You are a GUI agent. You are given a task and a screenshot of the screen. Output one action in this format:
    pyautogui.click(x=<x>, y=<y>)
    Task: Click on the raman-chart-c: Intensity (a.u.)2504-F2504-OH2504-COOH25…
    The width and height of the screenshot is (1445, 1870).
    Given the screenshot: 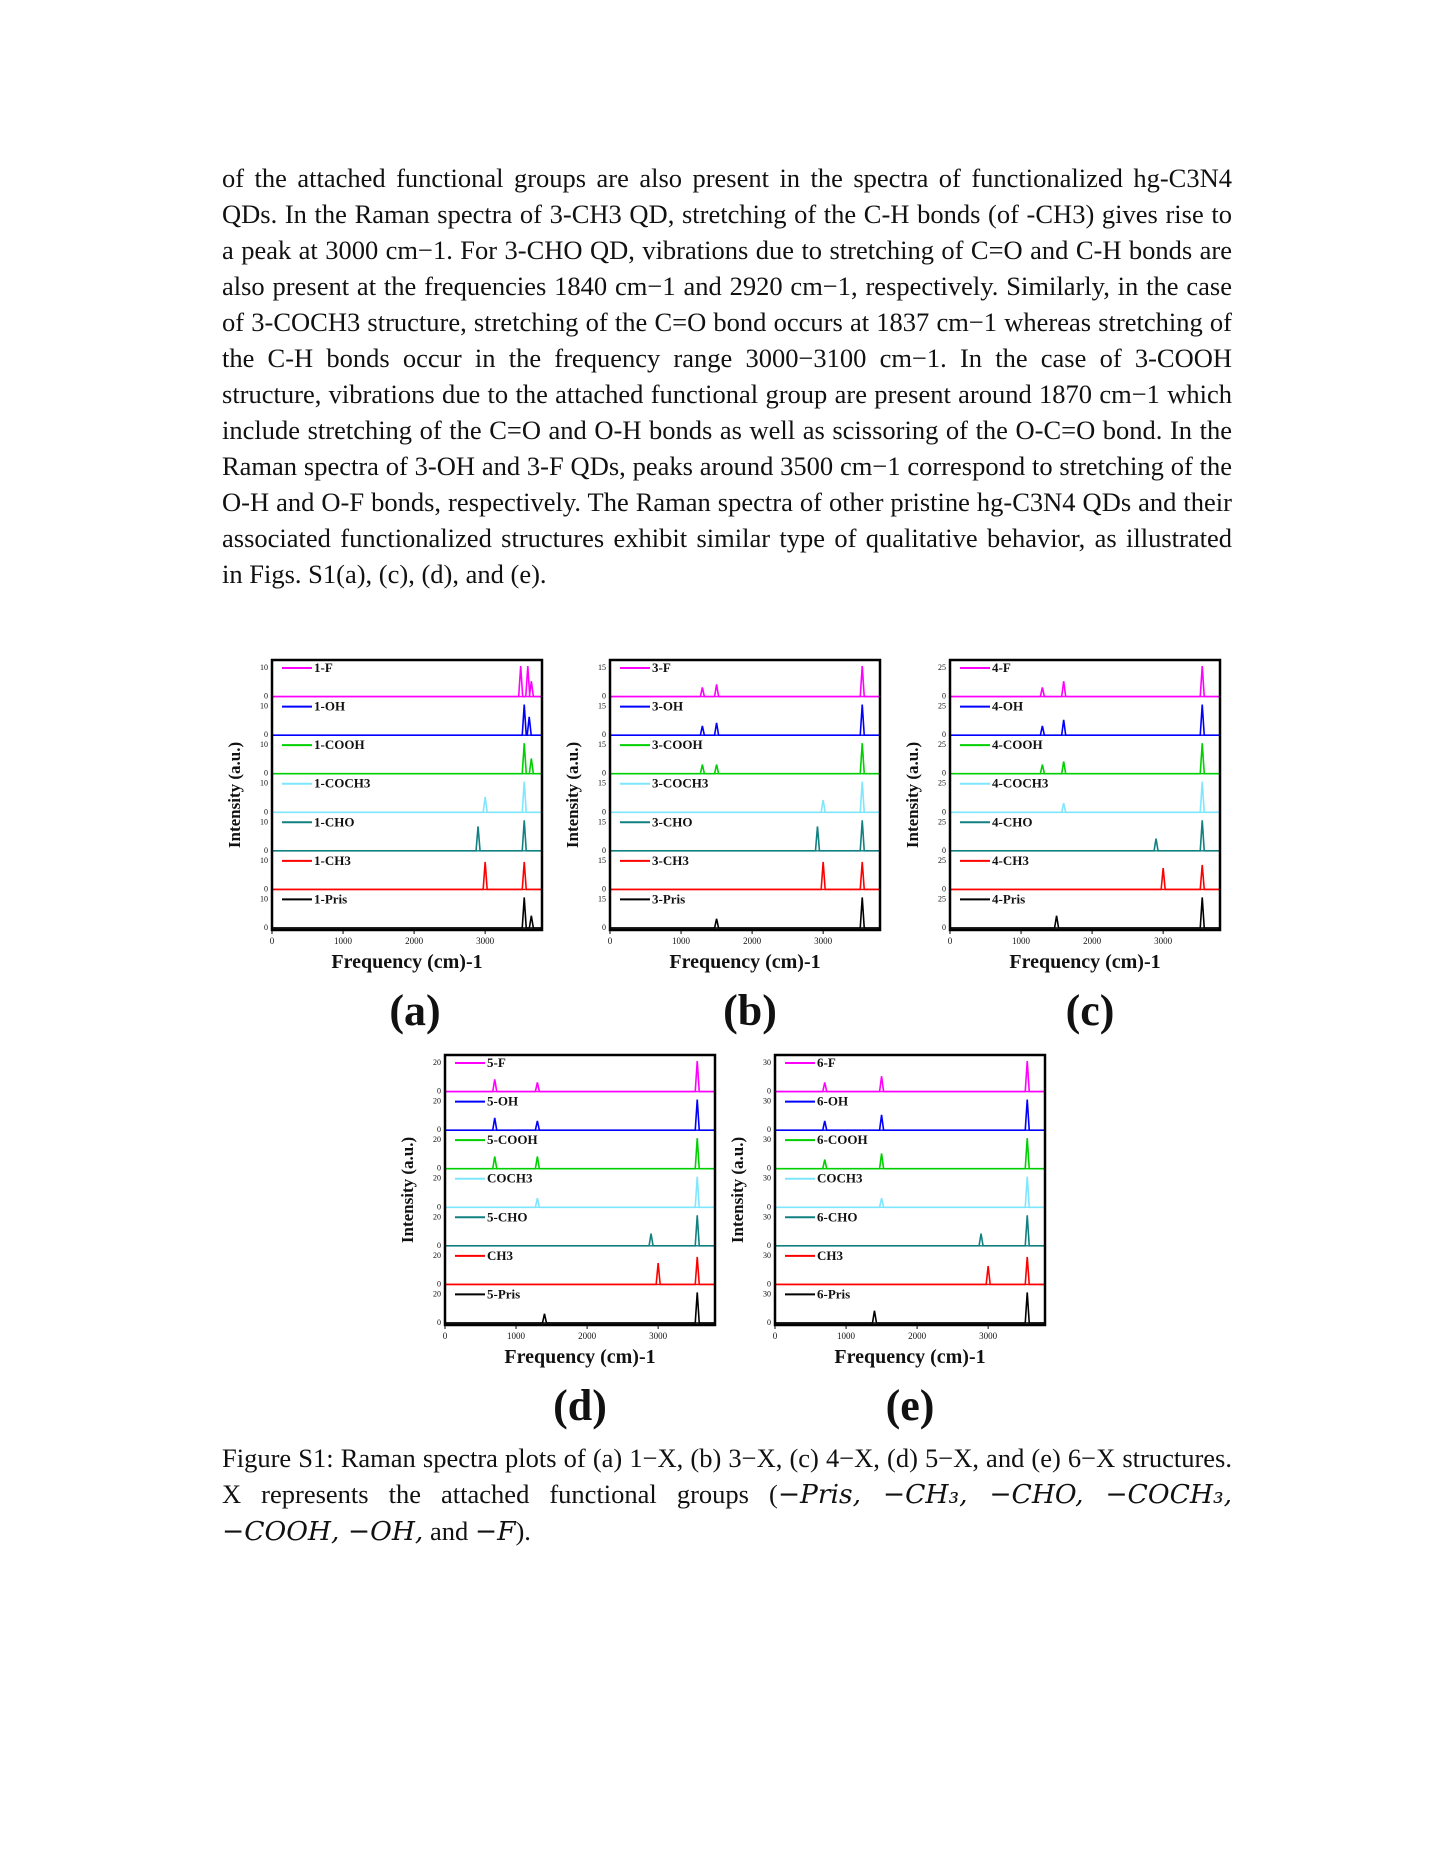 What is the action you would take?
    pyautogui.click(x=1062, y=815)
    